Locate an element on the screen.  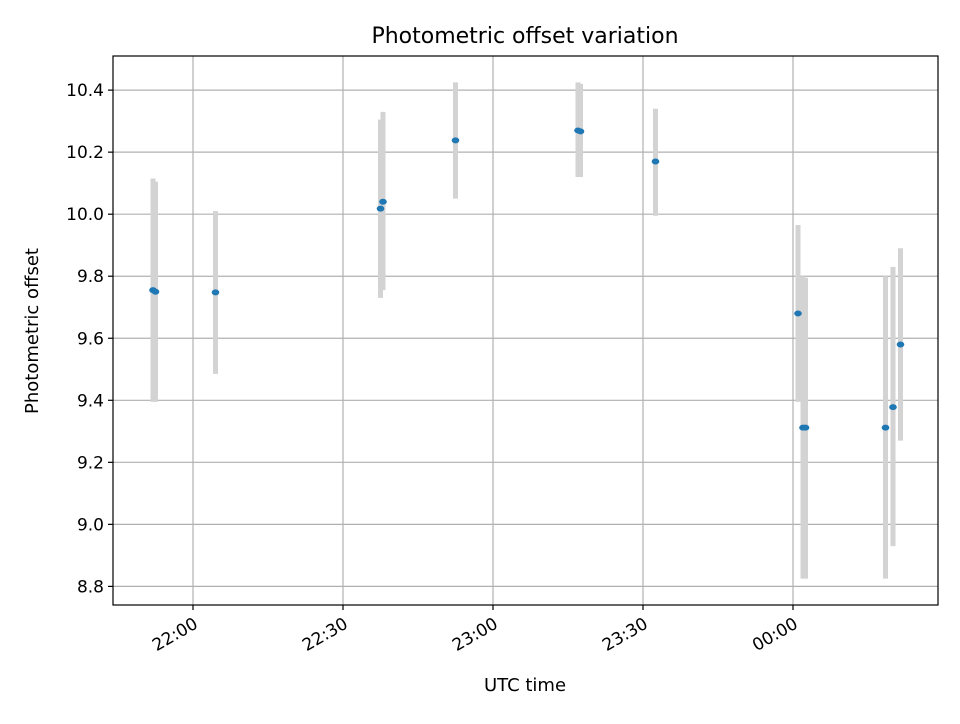
y-tick-label: 10.4 is located at coordinates (85, 91).